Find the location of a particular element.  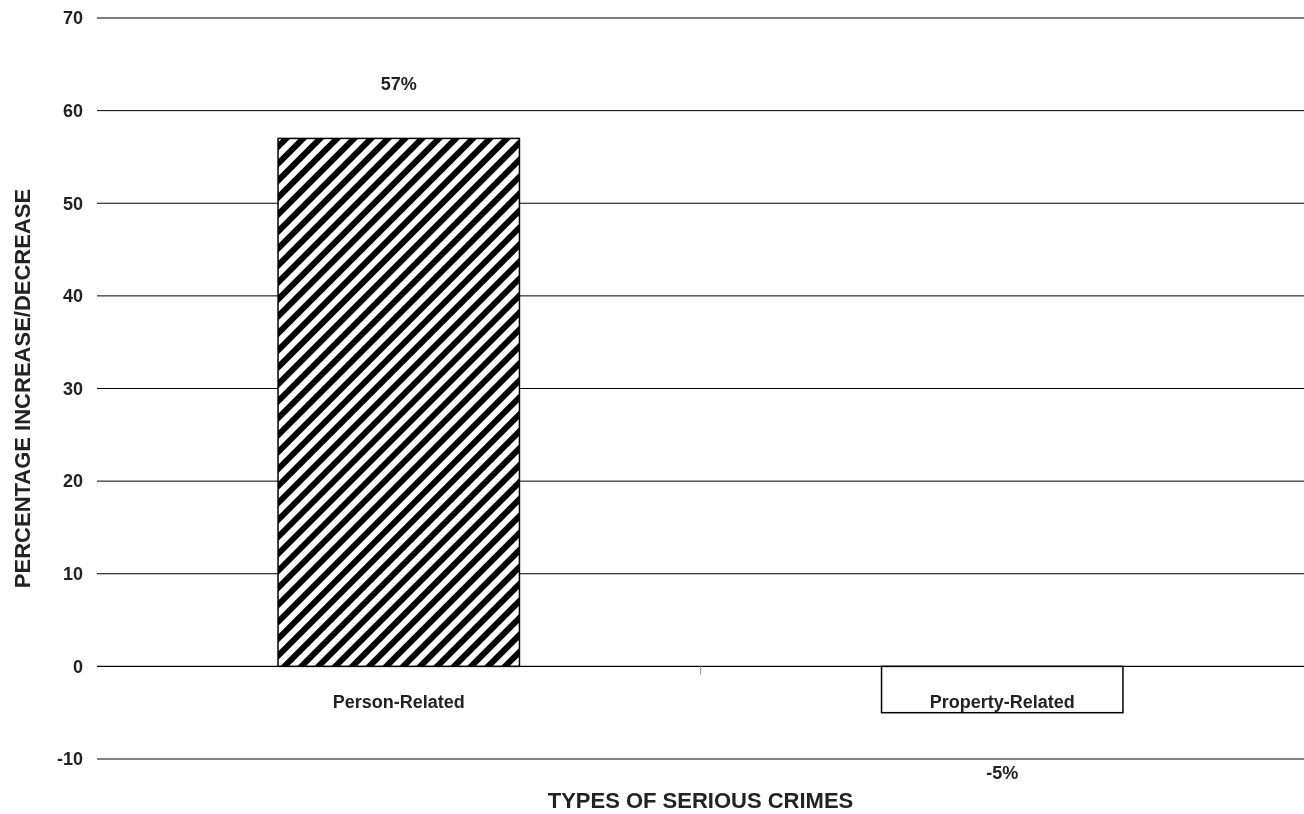

y-tick-label: 40 is located at coordinates (72, 296).